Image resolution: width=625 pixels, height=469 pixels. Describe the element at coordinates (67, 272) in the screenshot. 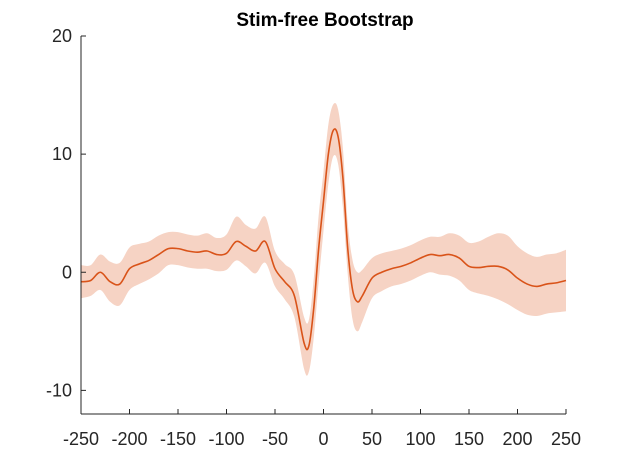

I see `y-tick-label: 0` at that location.